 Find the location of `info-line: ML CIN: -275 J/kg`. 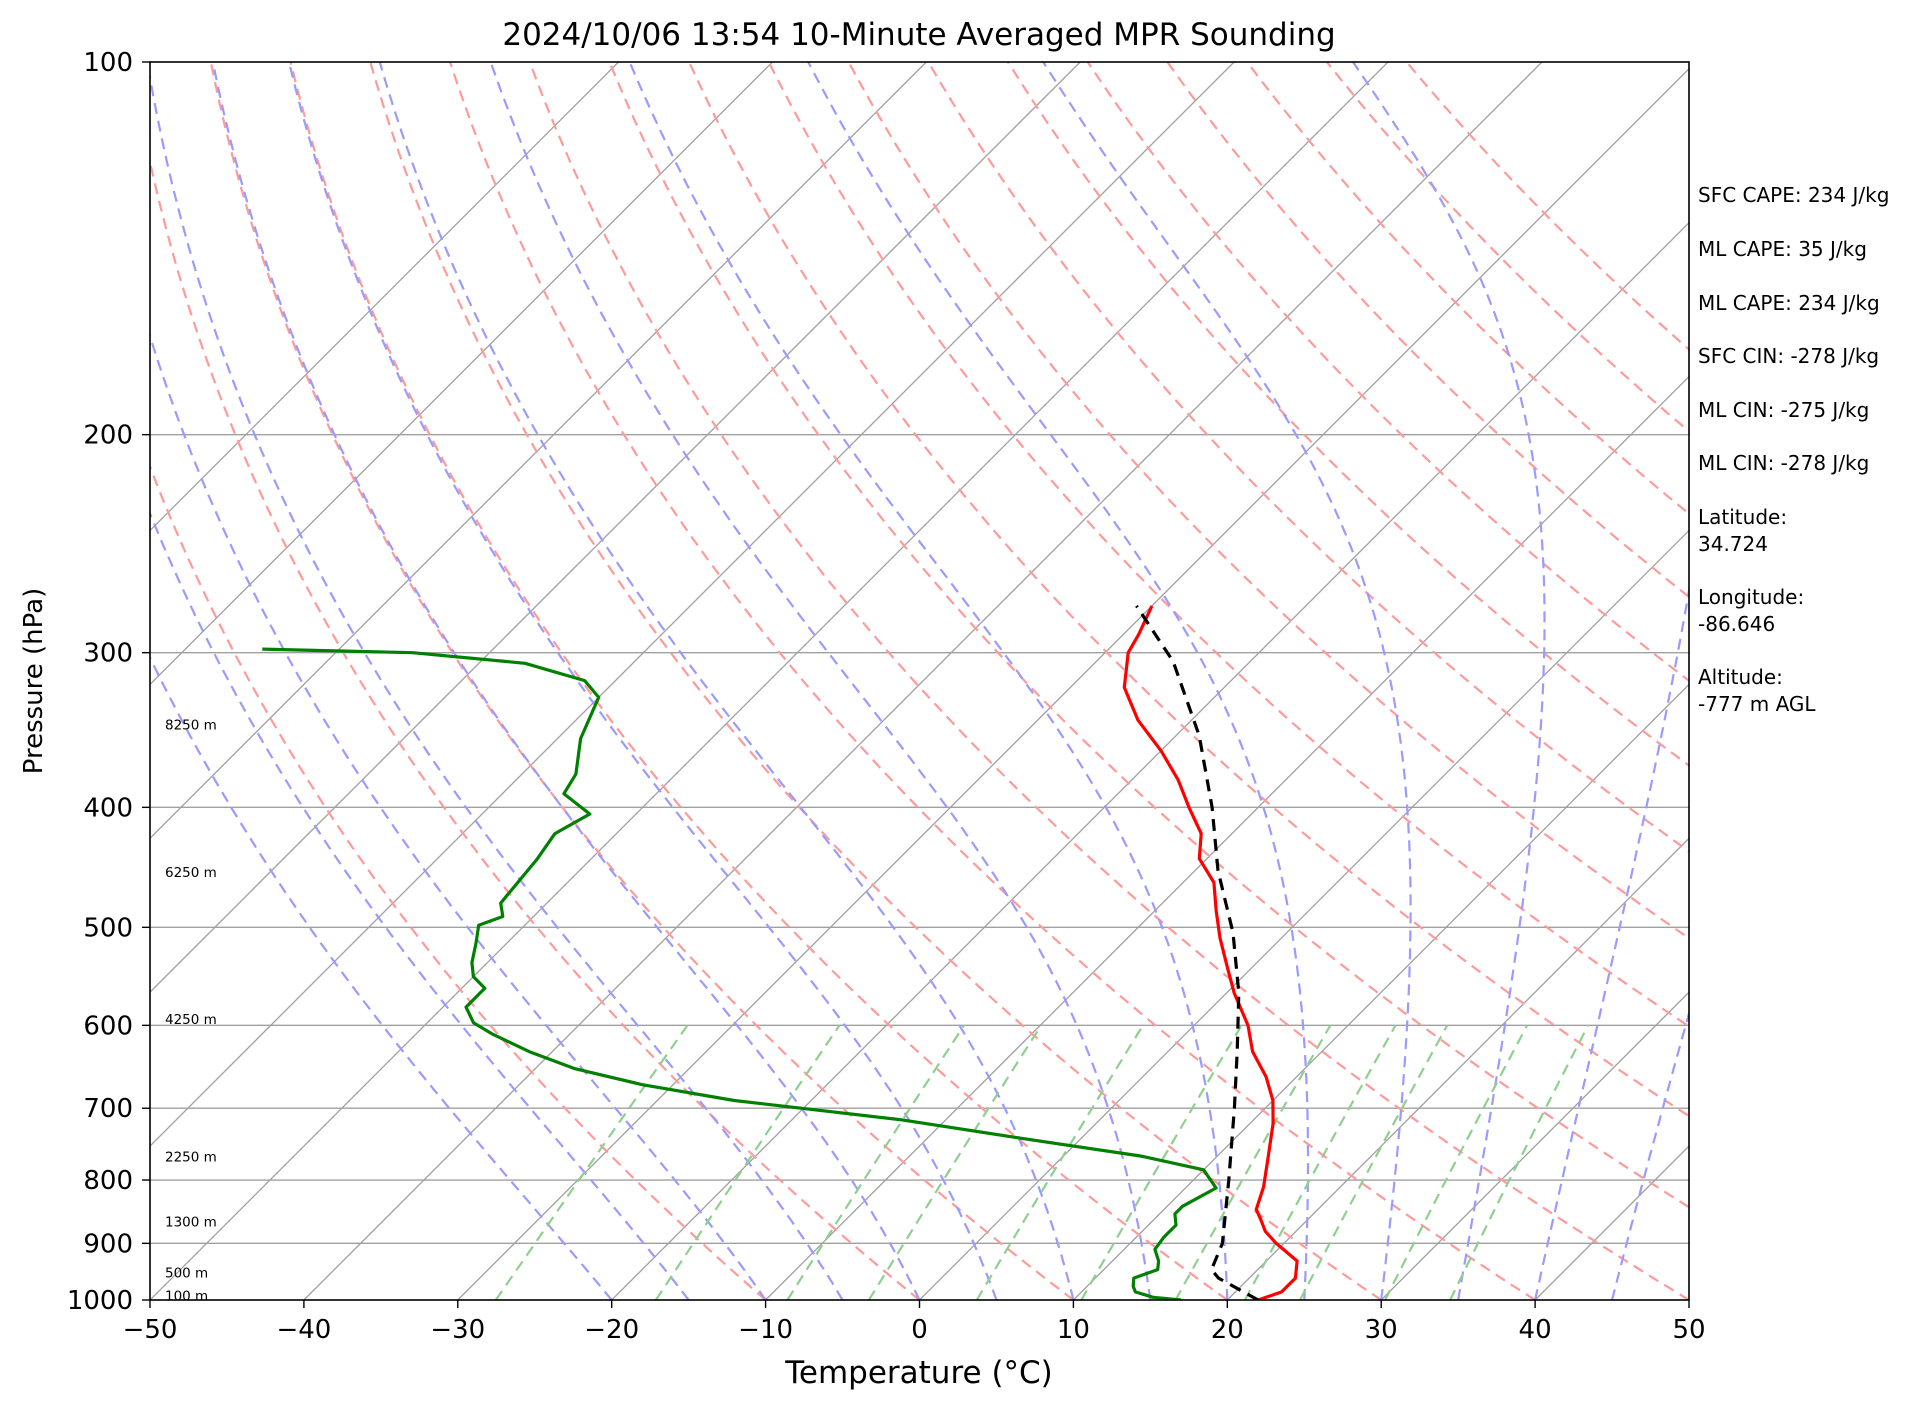

info-line: ML CIN: -275 J/kg is located at coordinates (1783, 410).